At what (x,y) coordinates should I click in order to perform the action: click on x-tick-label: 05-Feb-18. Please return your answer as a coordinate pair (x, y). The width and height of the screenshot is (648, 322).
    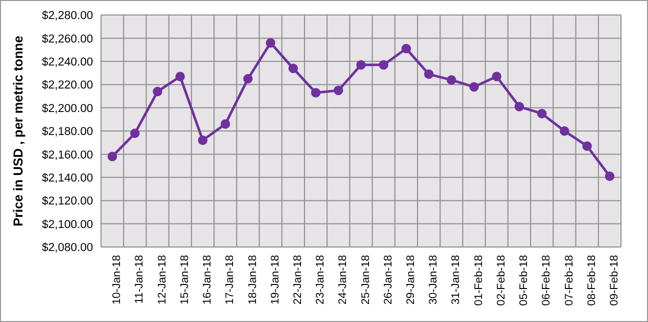
    Looking at the image, I should click on (524, 280).